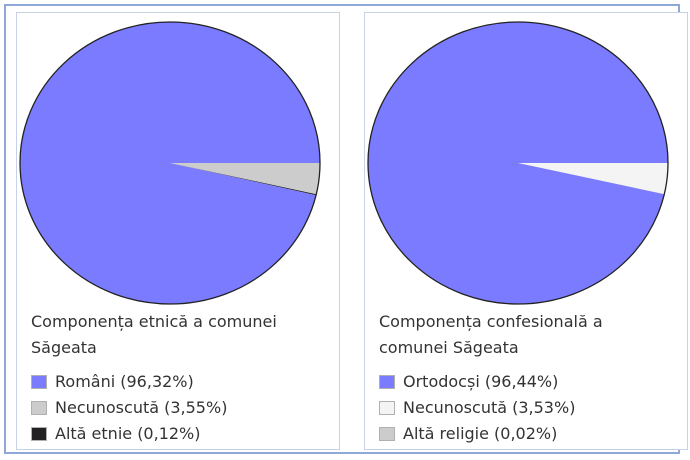  I want to click on legend-label: Altă etnie (0,12%), so click(128, 433).